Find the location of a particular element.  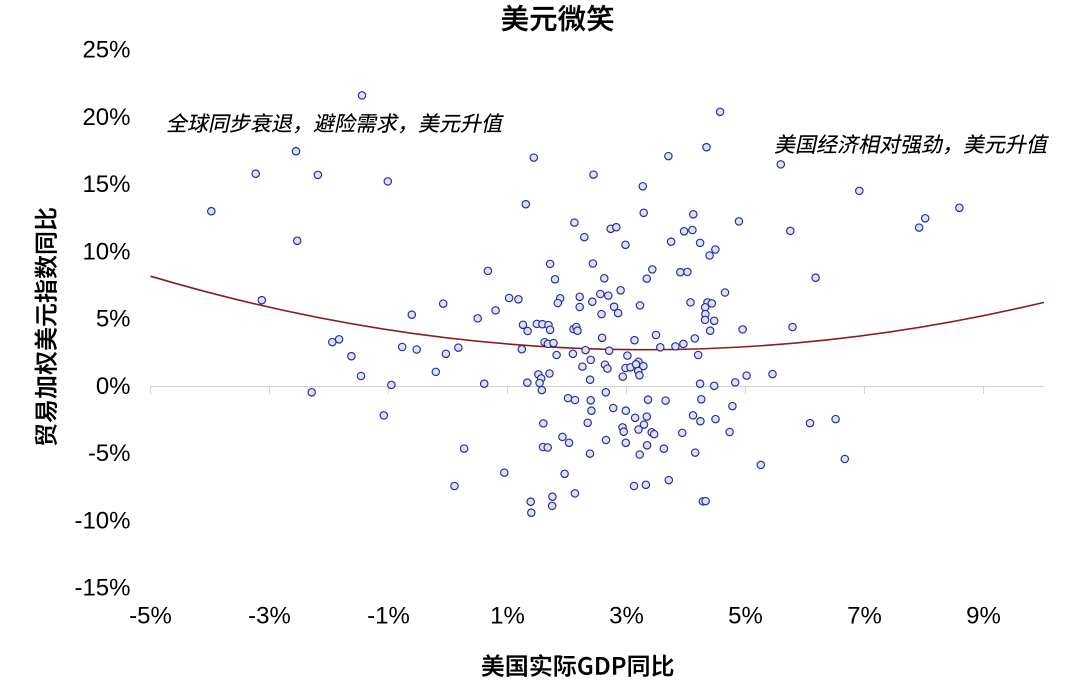

svg-text: -3% is located at coordinates (269, 616).